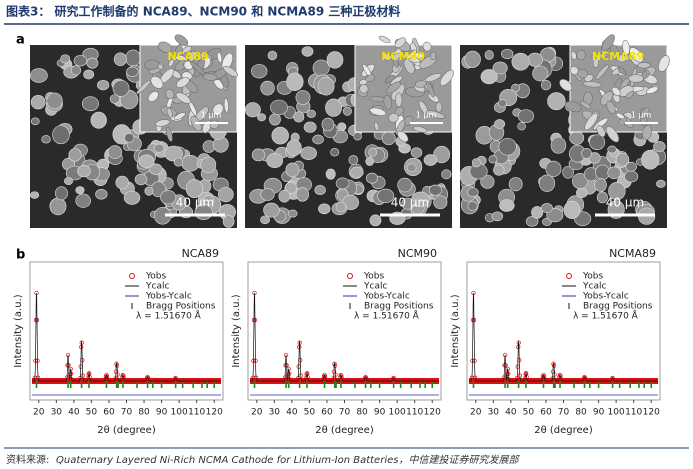 This screenshot has height=469, width=693. Describe the element at coordinates (349, 131) in the screenshot. I see `sem-image: NCM90 1 μm 40 μm` at that location.